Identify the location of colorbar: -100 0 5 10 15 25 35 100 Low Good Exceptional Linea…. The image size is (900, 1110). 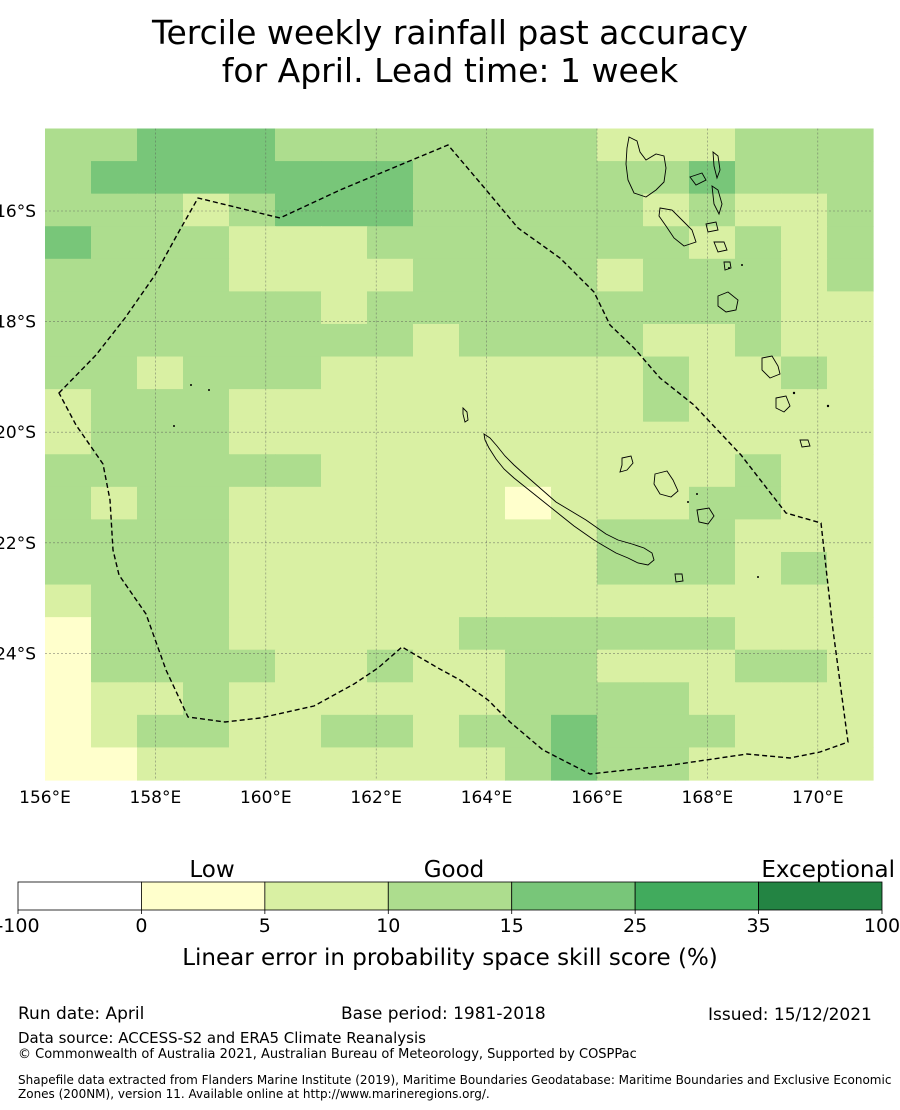
(450, 914).